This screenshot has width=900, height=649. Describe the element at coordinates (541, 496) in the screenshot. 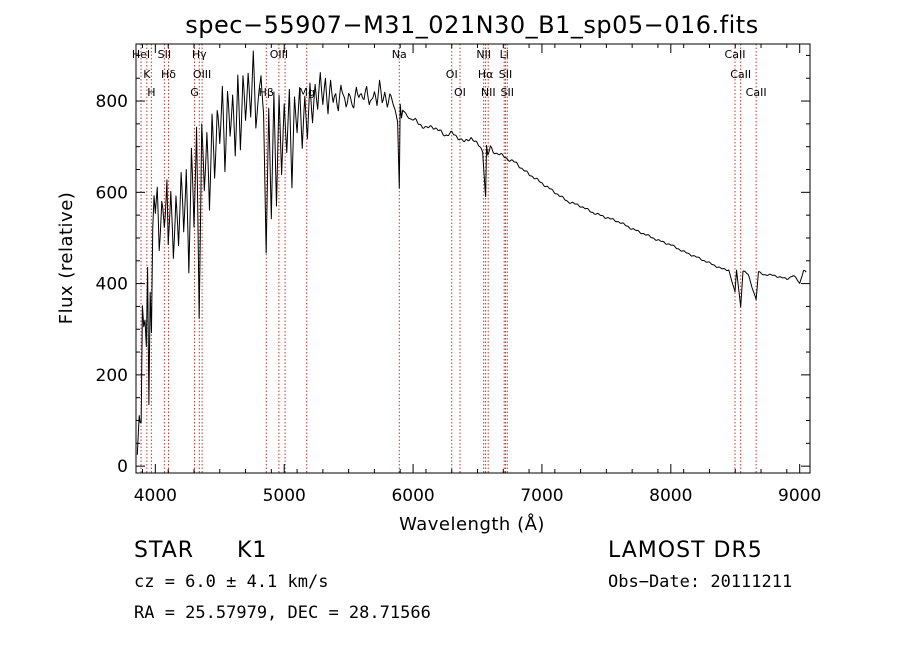

I see `x-tick-label: 7000` at that location.